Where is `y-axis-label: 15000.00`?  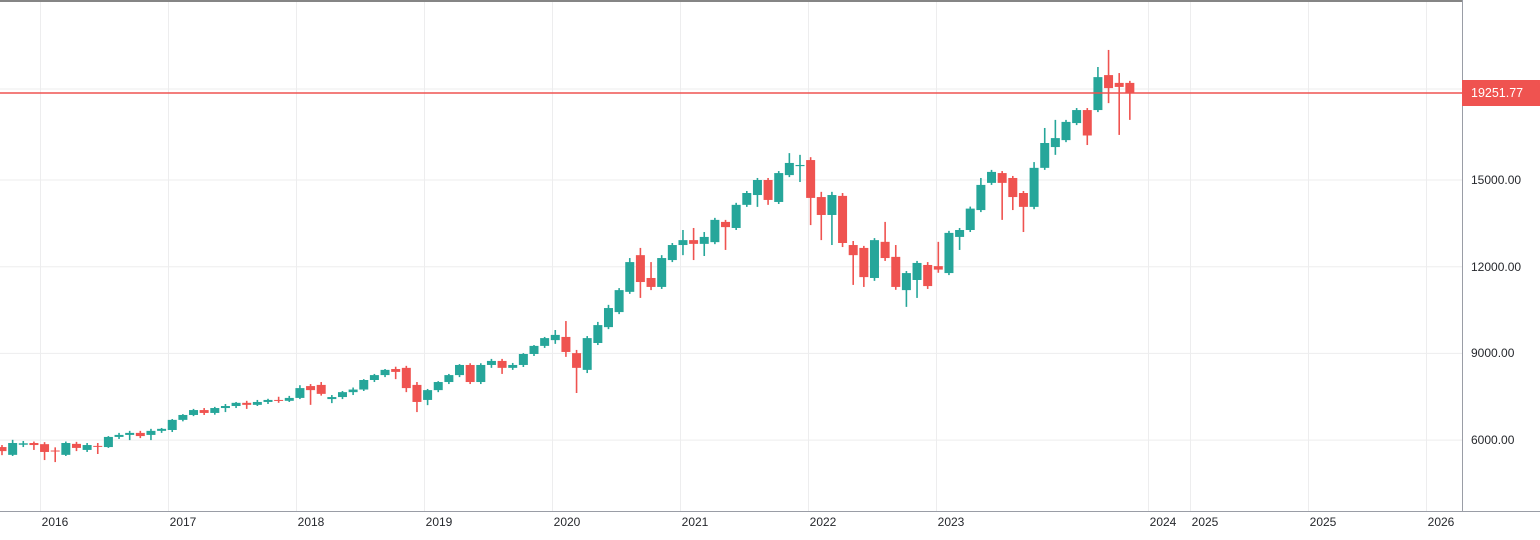 y-axis-label: 15000.00 is located at coordinates (1496, 180).